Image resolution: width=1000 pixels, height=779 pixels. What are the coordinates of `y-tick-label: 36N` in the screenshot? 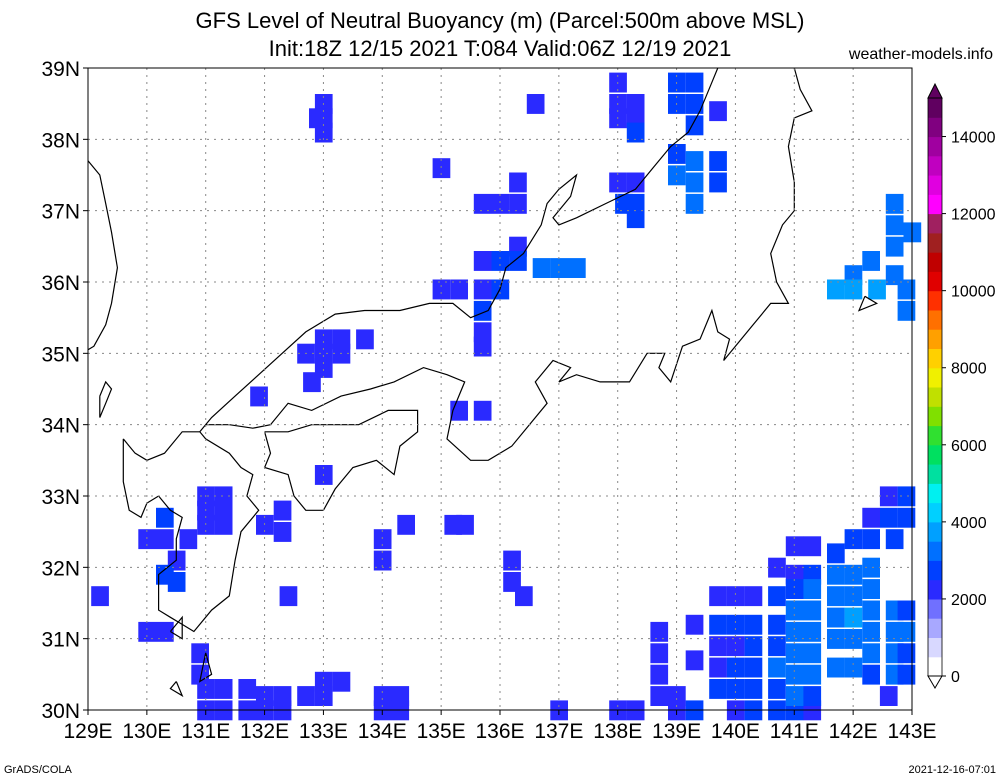 It's located at (60, 283).